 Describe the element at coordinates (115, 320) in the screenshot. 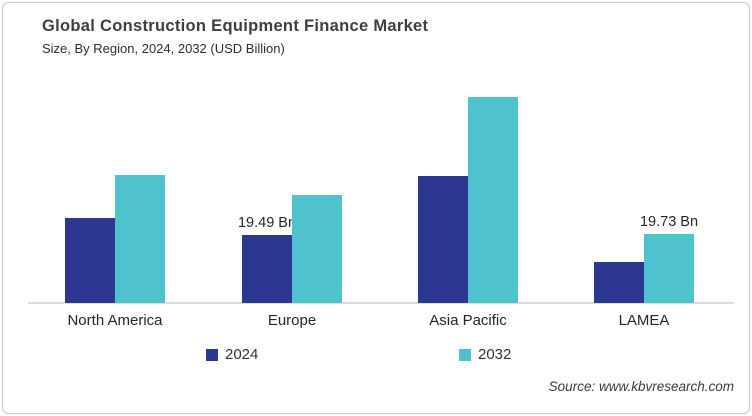

I see `category-label-north-america: North America` at that location.